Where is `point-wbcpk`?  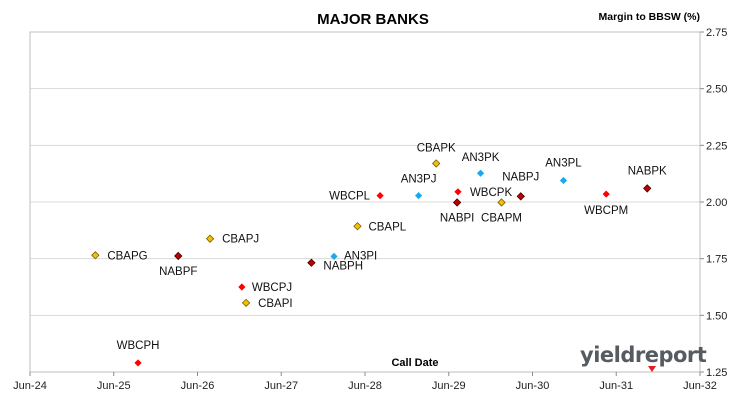
point-wbcpk is located at coordinates (458, 192).